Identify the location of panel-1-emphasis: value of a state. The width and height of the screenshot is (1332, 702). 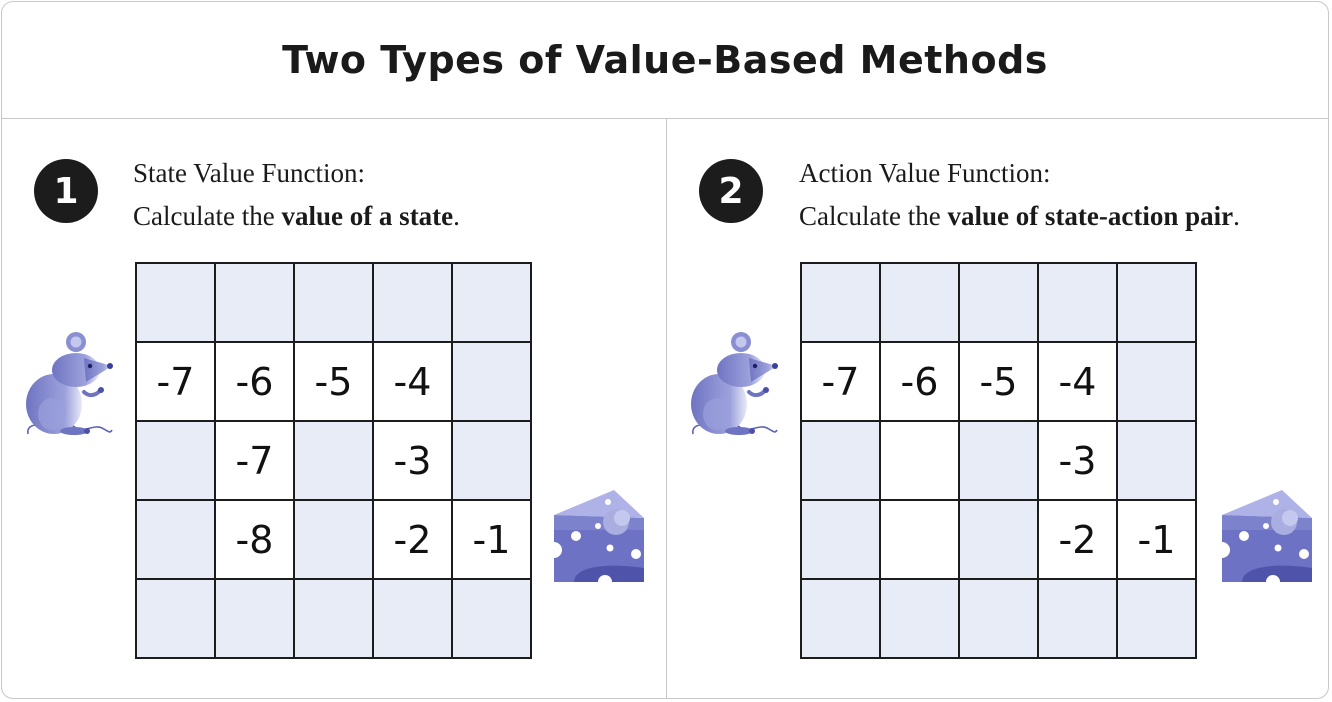
(367, 216).